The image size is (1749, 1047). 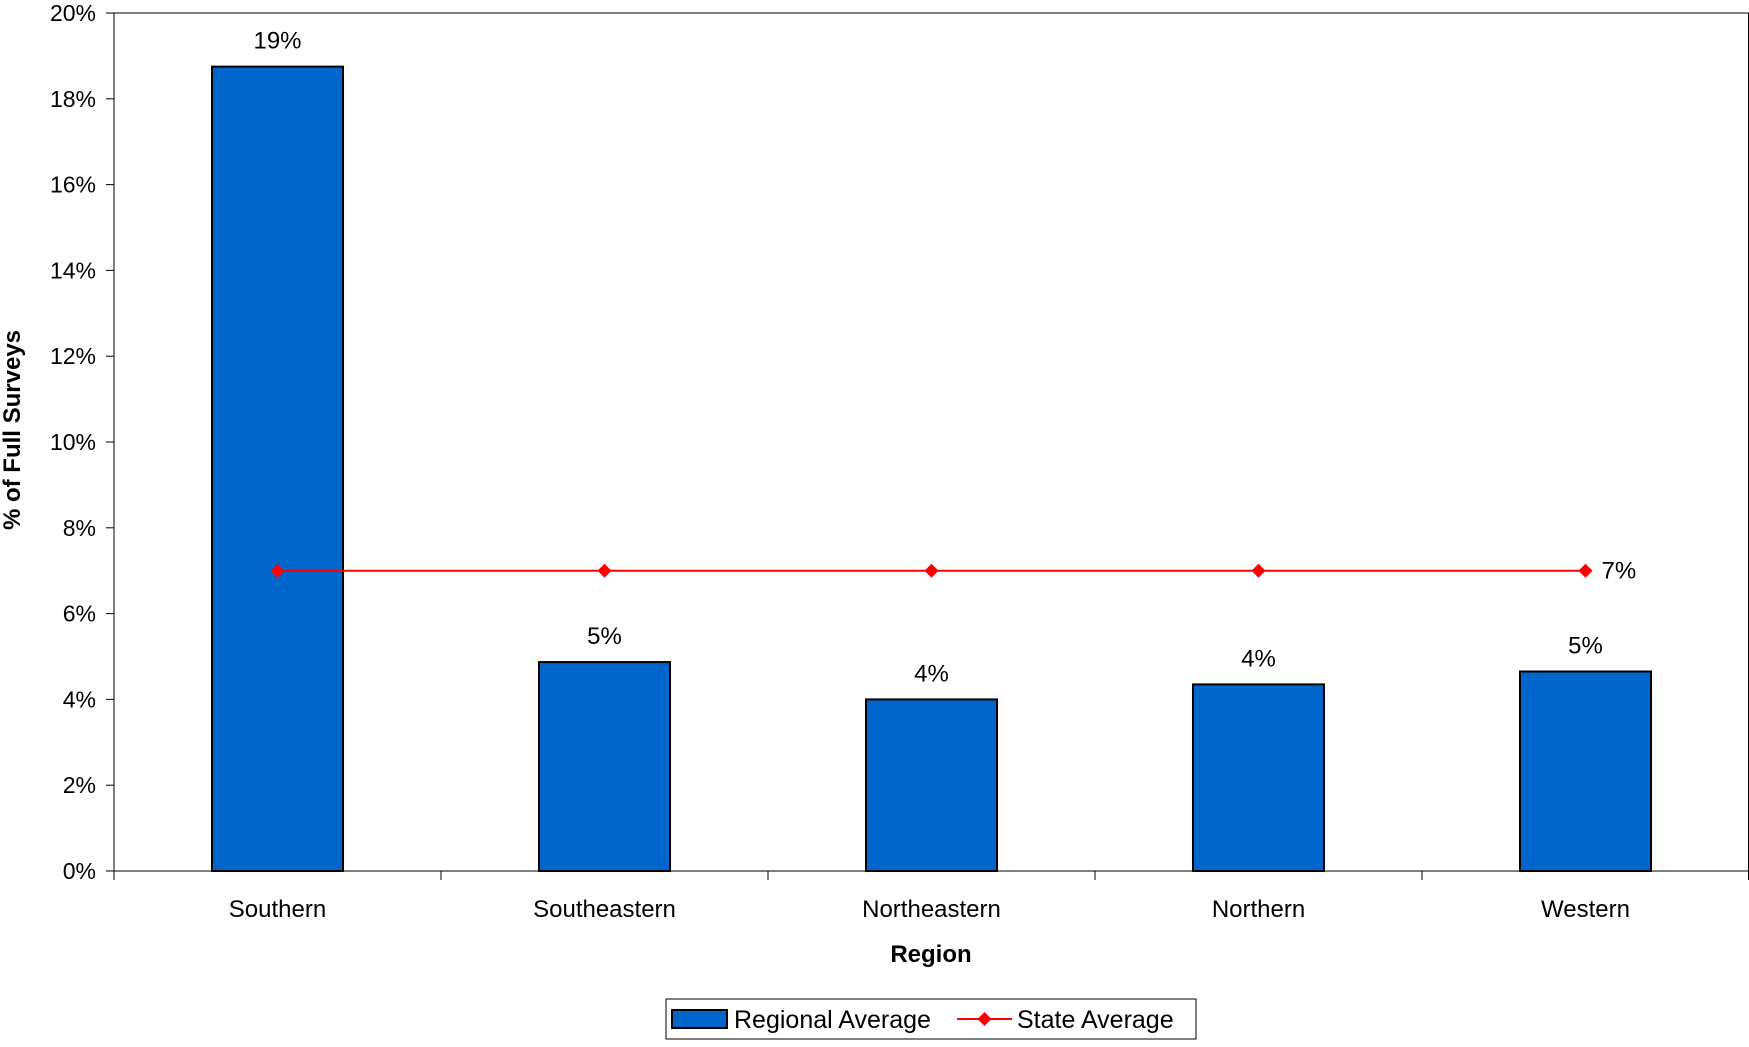 I want to click on legend-box, so click(x=931, y=1019).